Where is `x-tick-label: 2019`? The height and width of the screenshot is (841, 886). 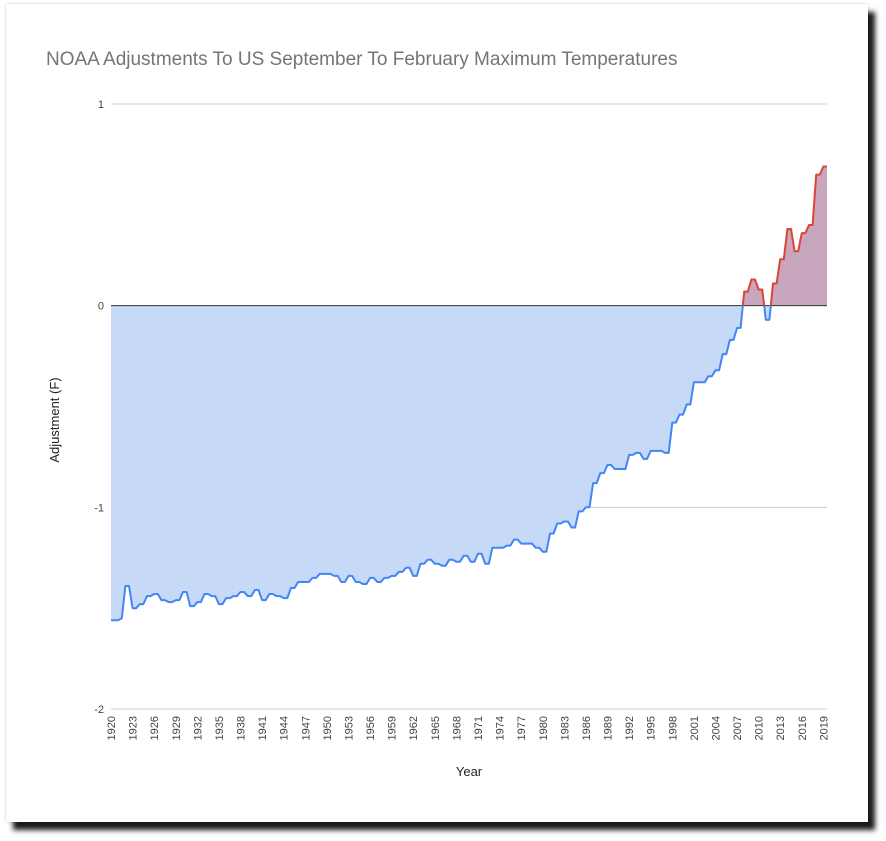
x-tick-label: 2019 is located at coordinates (824, 728).